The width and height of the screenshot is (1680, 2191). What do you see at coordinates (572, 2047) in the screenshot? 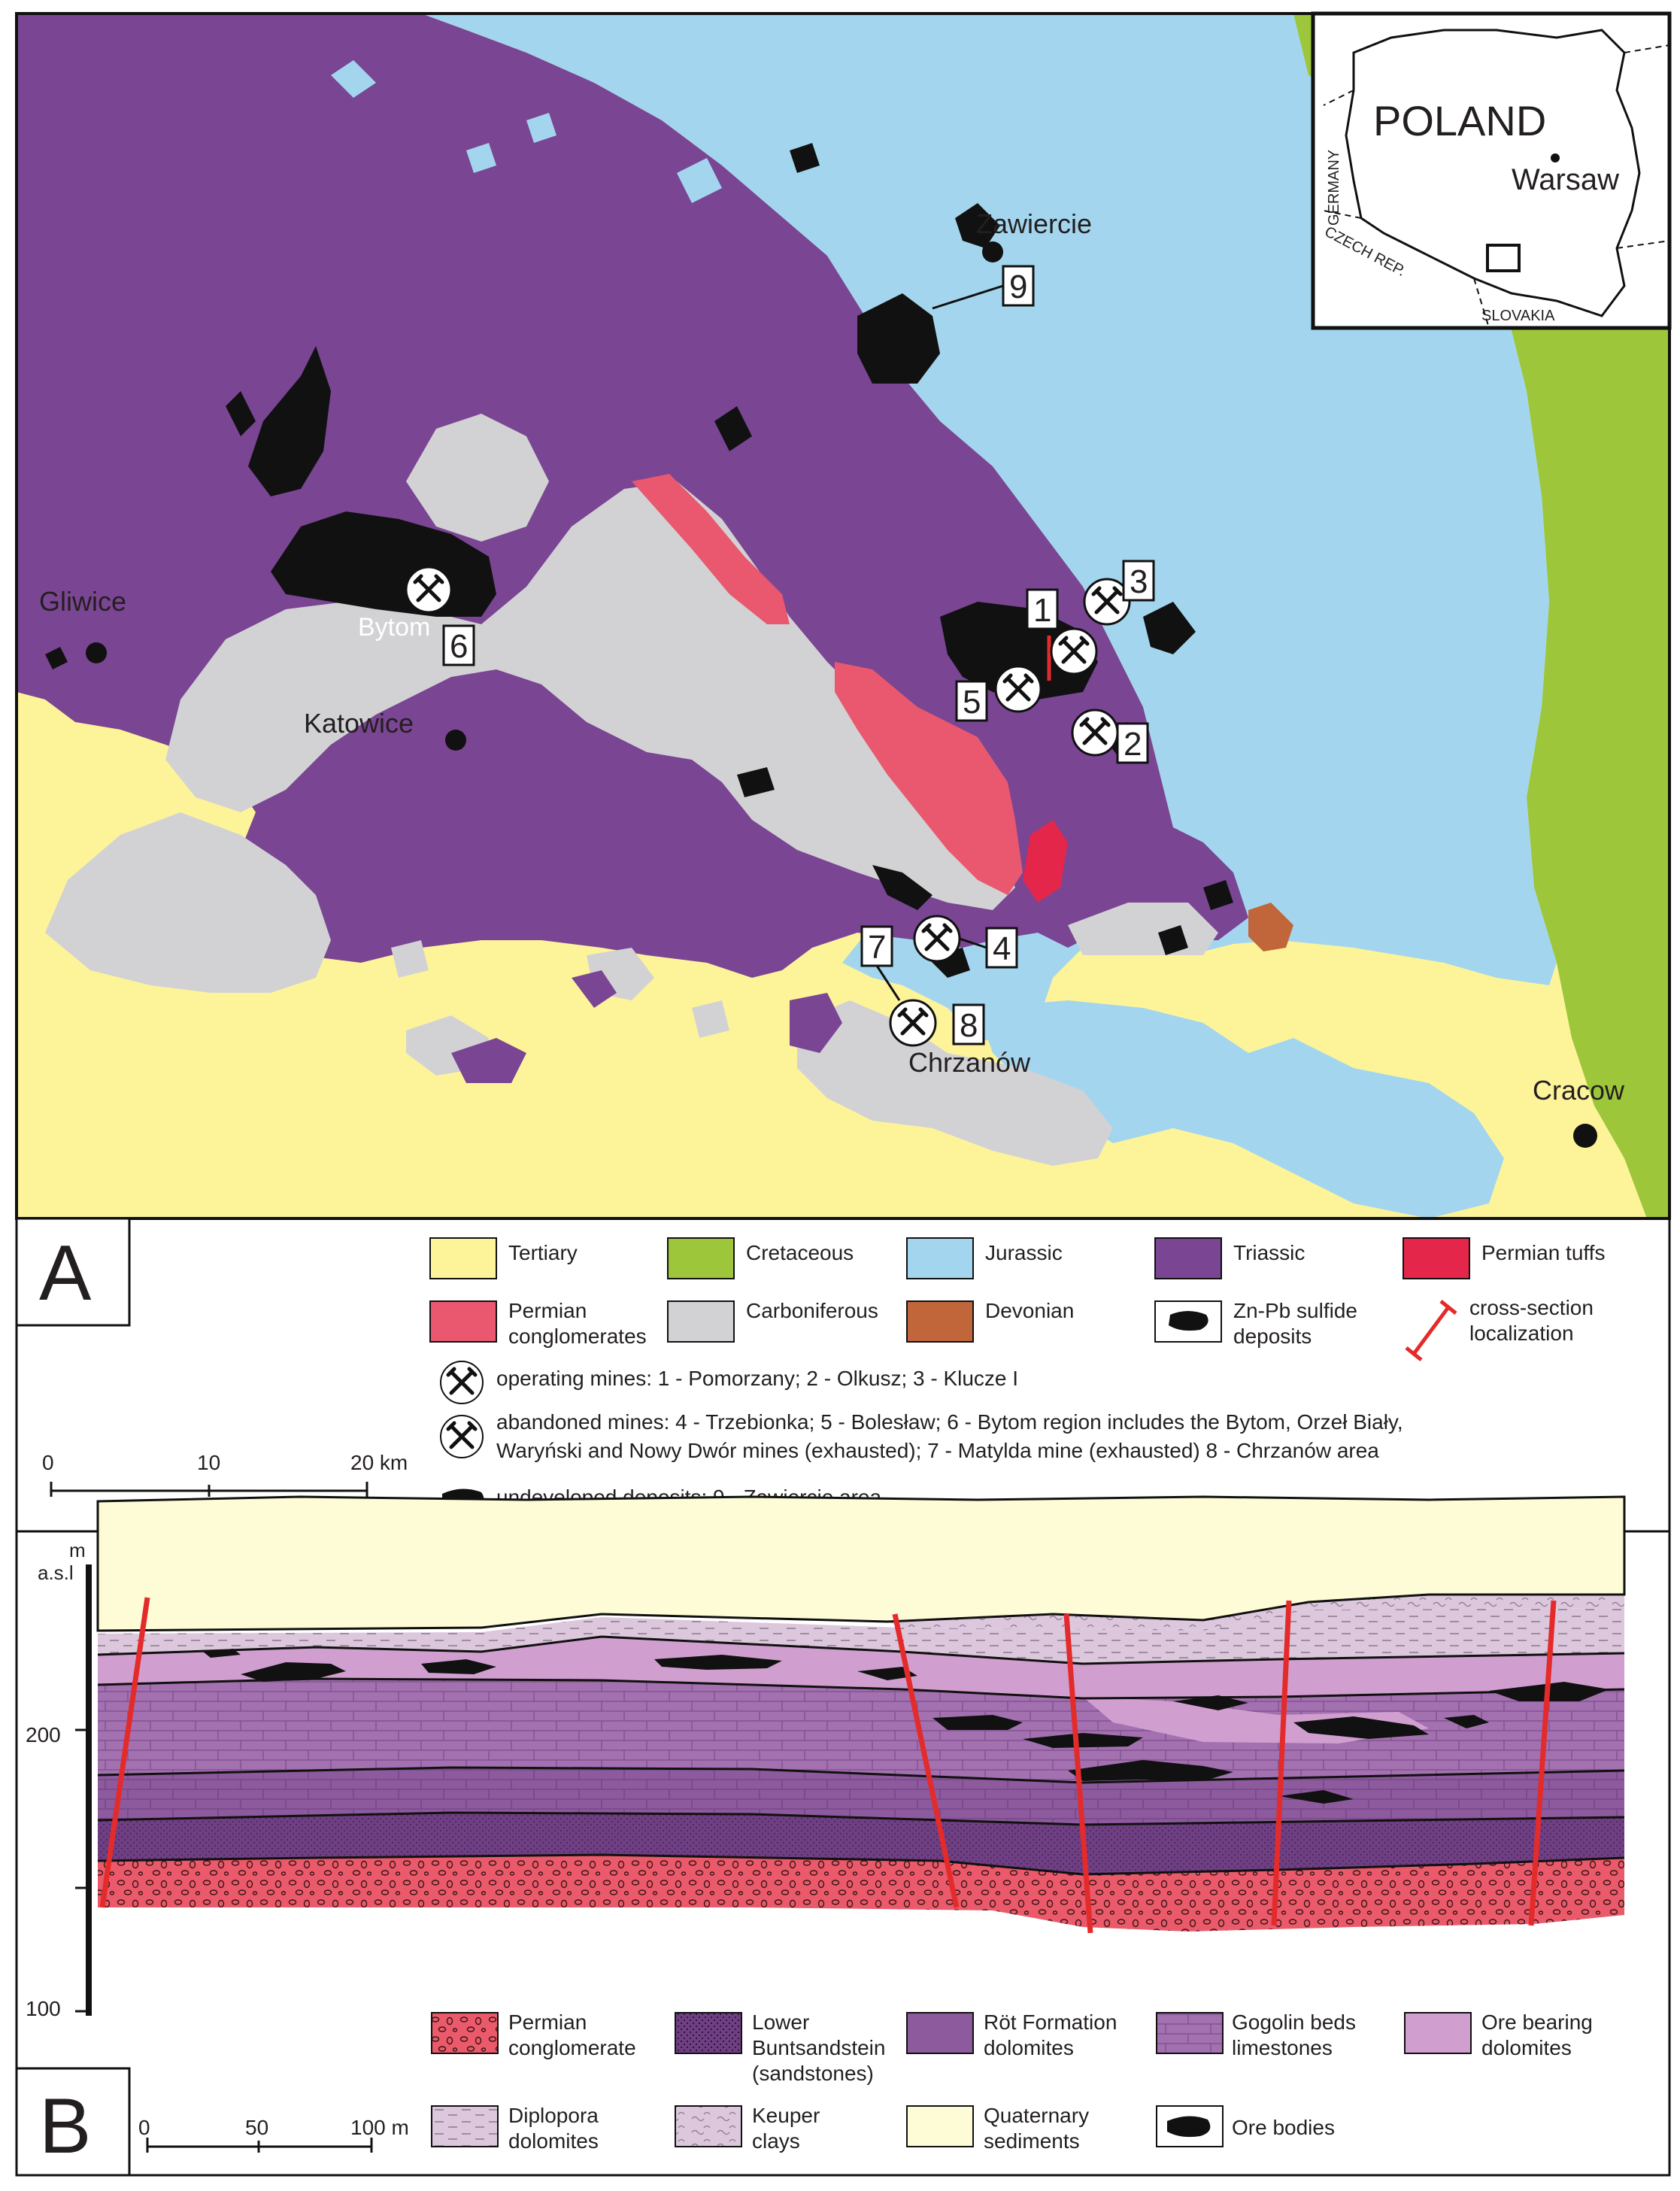
I see `section-legend-0b: conglomerate` at bounding box center [572, 2047].